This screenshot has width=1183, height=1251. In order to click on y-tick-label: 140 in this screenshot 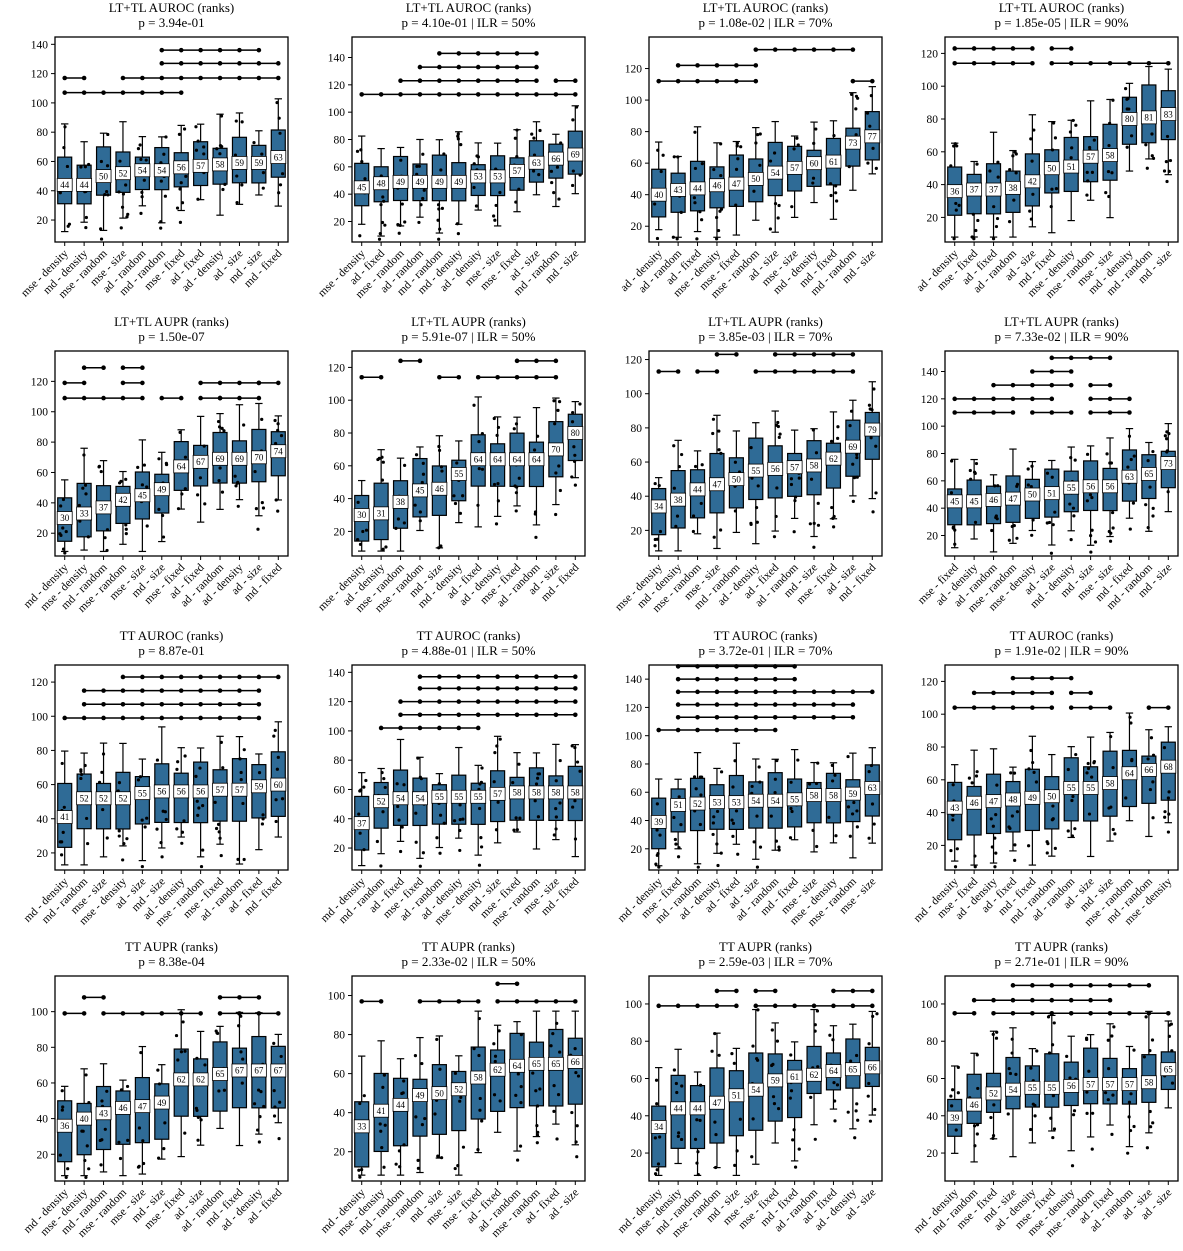, I will do `click(40, 45)`.